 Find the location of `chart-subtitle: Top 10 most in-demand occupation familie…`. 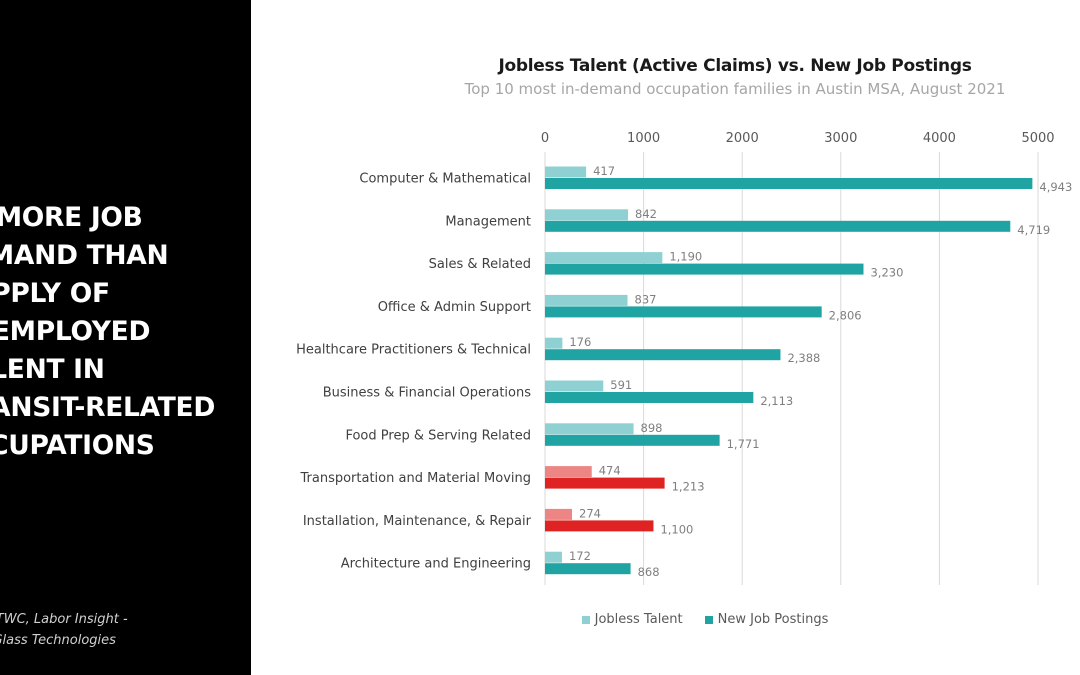

chart-subtitle: Top 10 most in-demand occupation familie… is located at coordinates (735, 89).